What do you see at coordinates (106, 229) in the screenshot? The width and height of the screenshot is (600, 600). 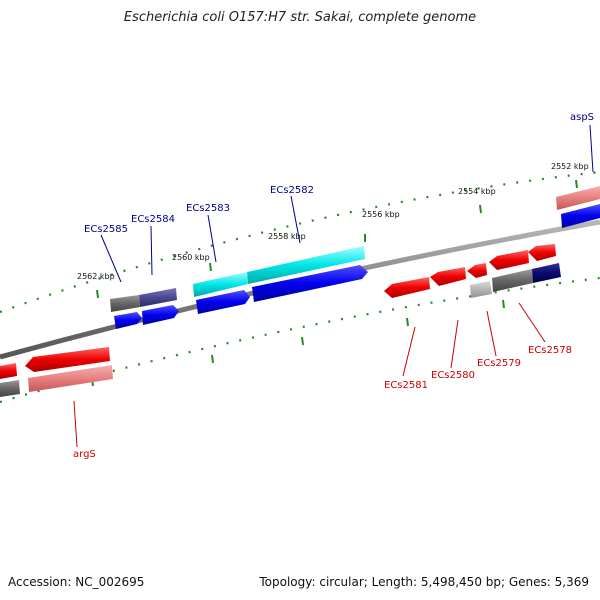 I see `gene-label-ECs2585: ECs2585` at bounding box center [106, 229].